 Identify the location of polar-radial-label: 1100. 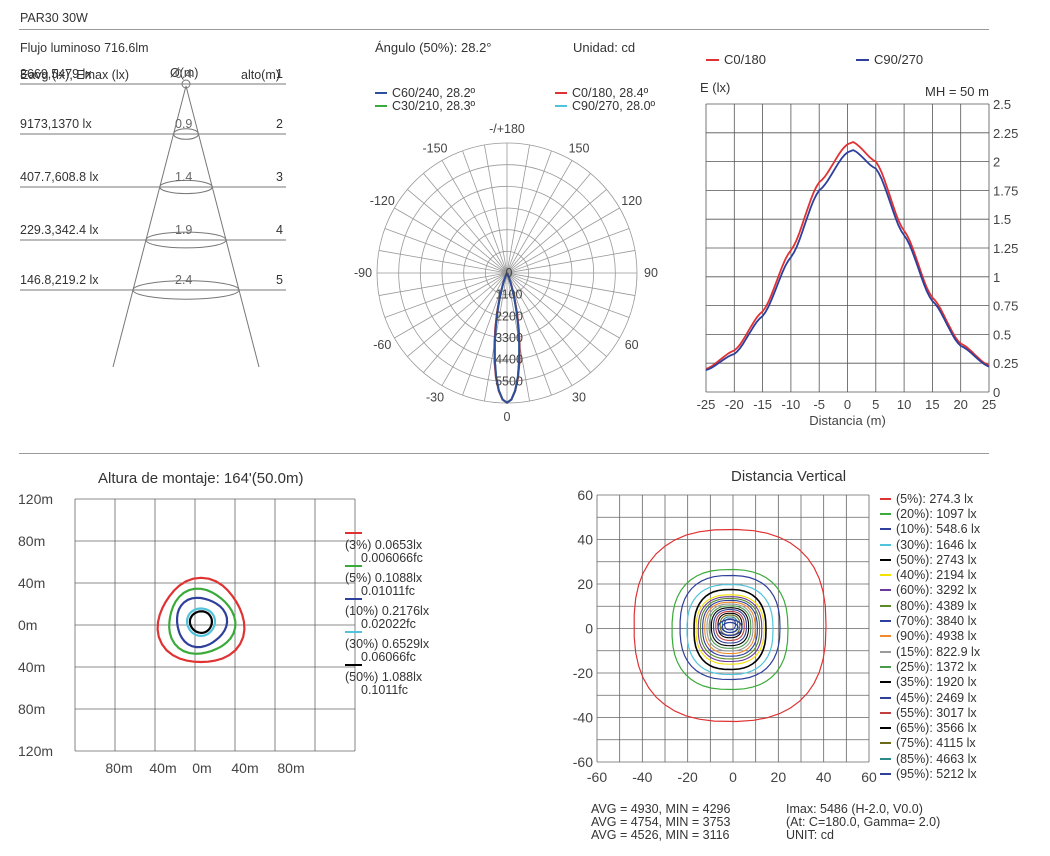
(509, 295).